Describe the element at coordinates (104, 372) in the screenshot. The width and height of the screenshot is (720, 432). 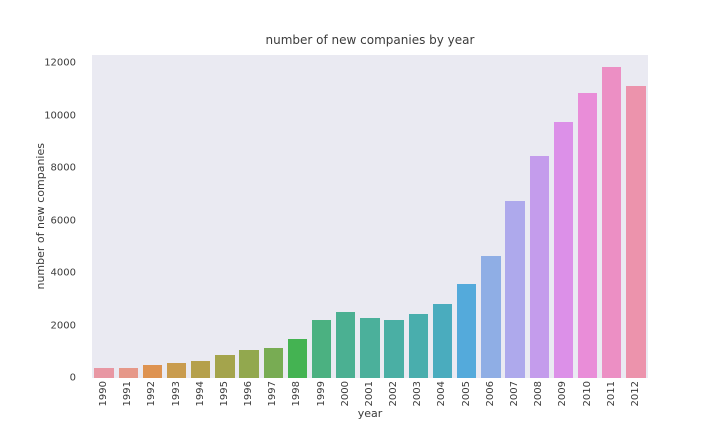
I see `bar-1990` at that location.